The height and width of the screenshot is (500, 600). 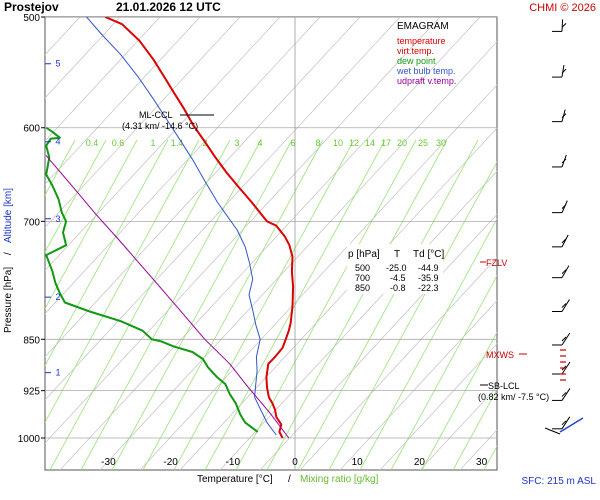 I want to click on copyright-text: CHMI © 2026, so click(x=562, y=8).